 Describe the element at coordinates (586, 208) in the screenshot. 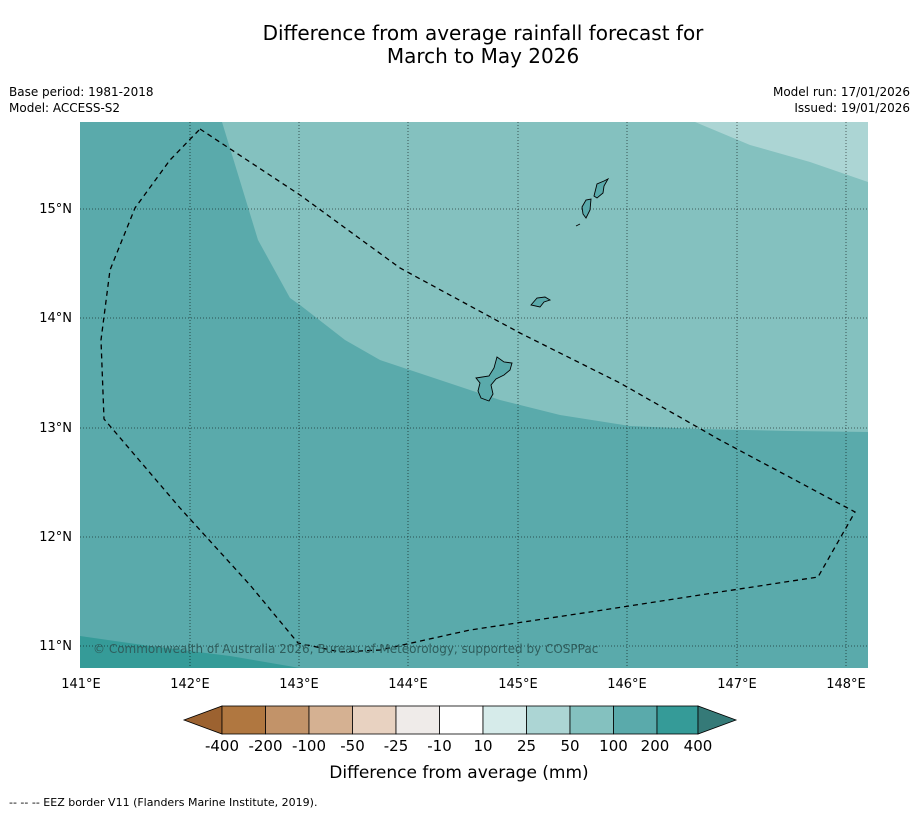

I see `island-tinian` at that location.